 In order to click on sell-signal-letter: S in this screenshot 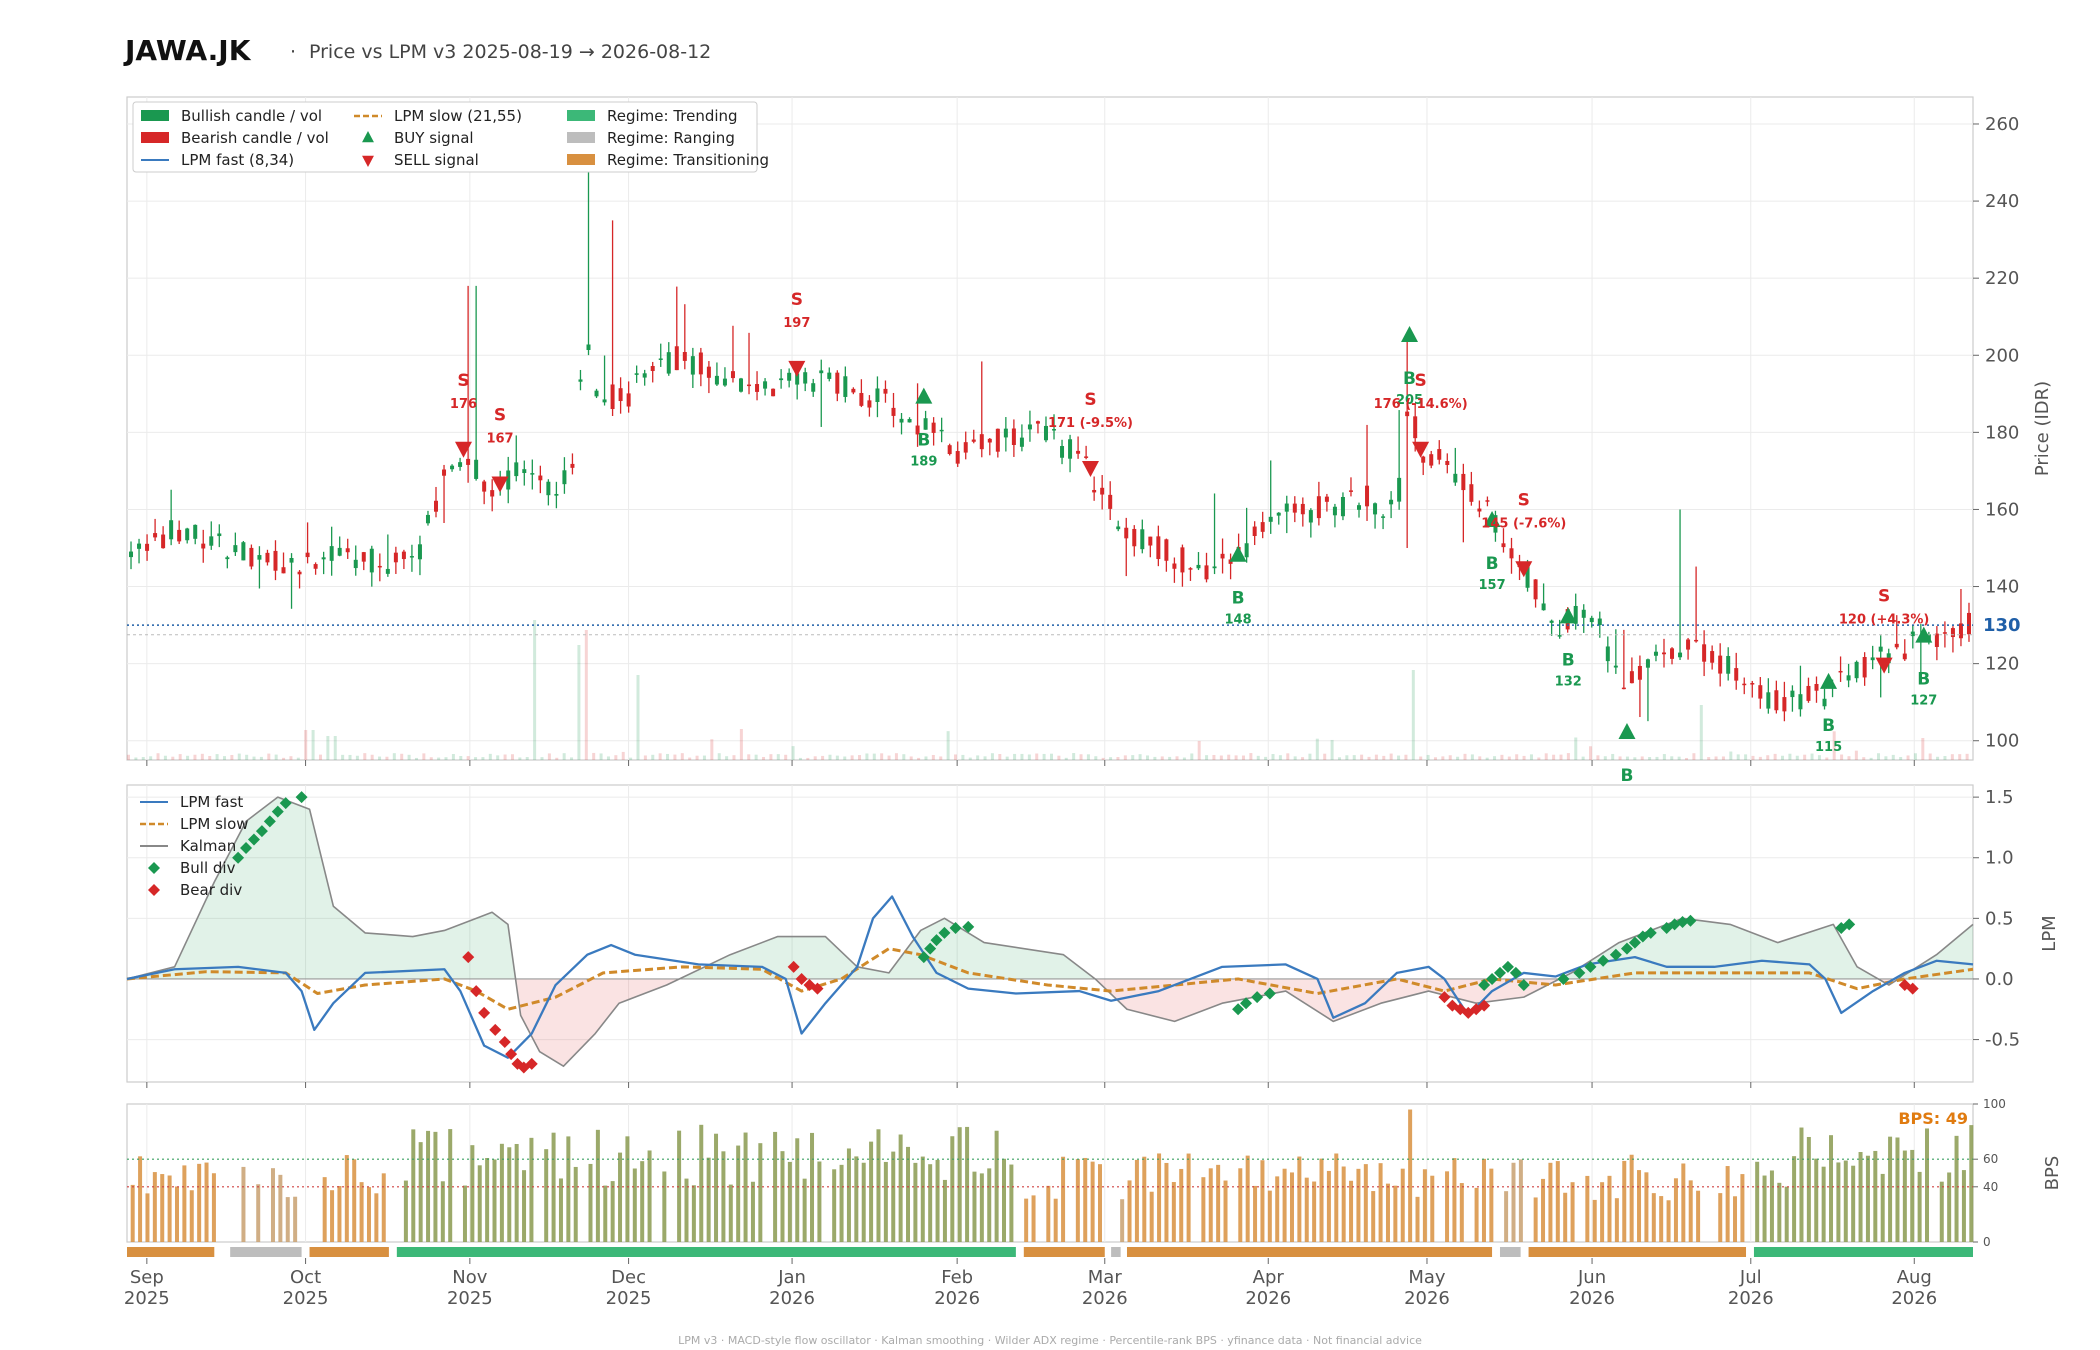, I will do `click(1524, 500)`.